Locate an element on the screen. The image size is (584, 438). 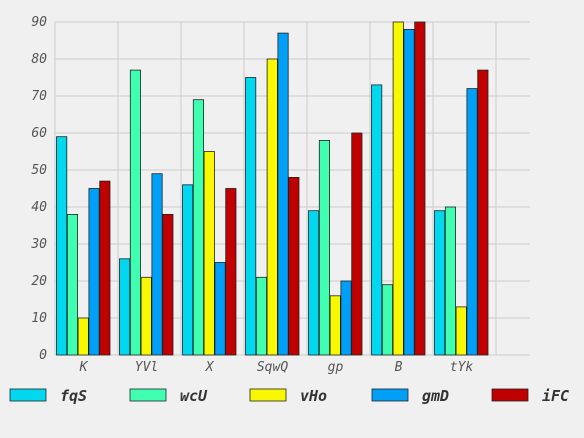
bar-iFC-B is located at coordinates (420, 188).